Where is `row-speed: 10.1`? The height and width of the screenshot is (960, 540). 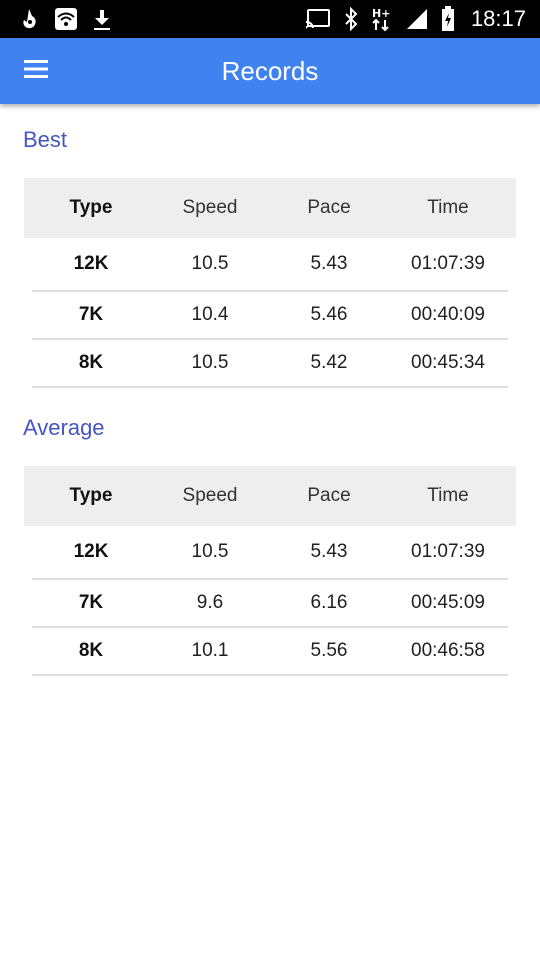 row-speed: 10.1 is located at coordinates (210, 650).